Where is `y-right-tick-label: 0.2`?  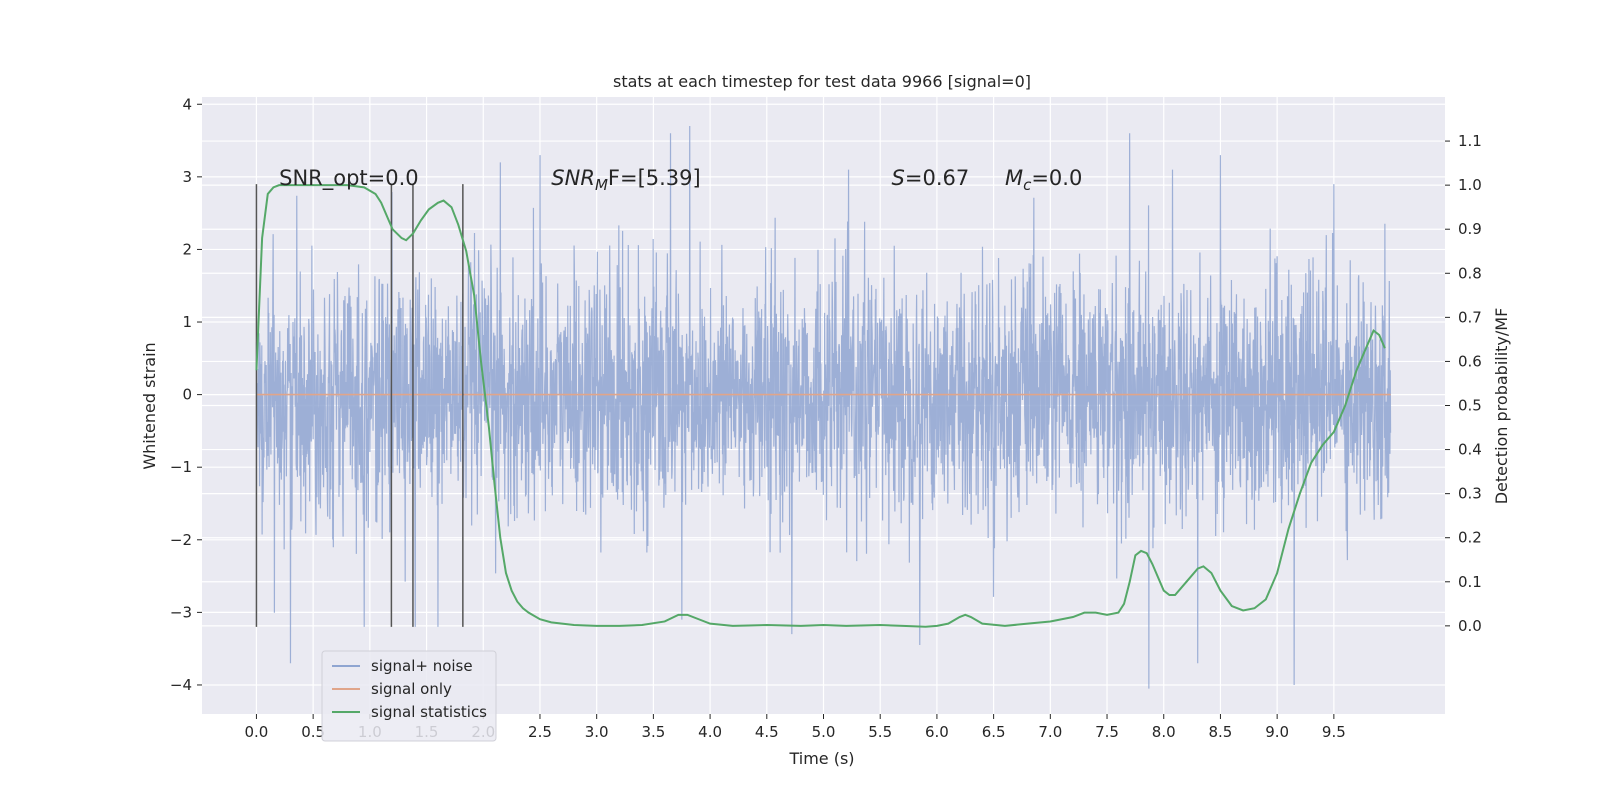
y-right-tick-label: 0.2 is located at coordinates (1470, 538).